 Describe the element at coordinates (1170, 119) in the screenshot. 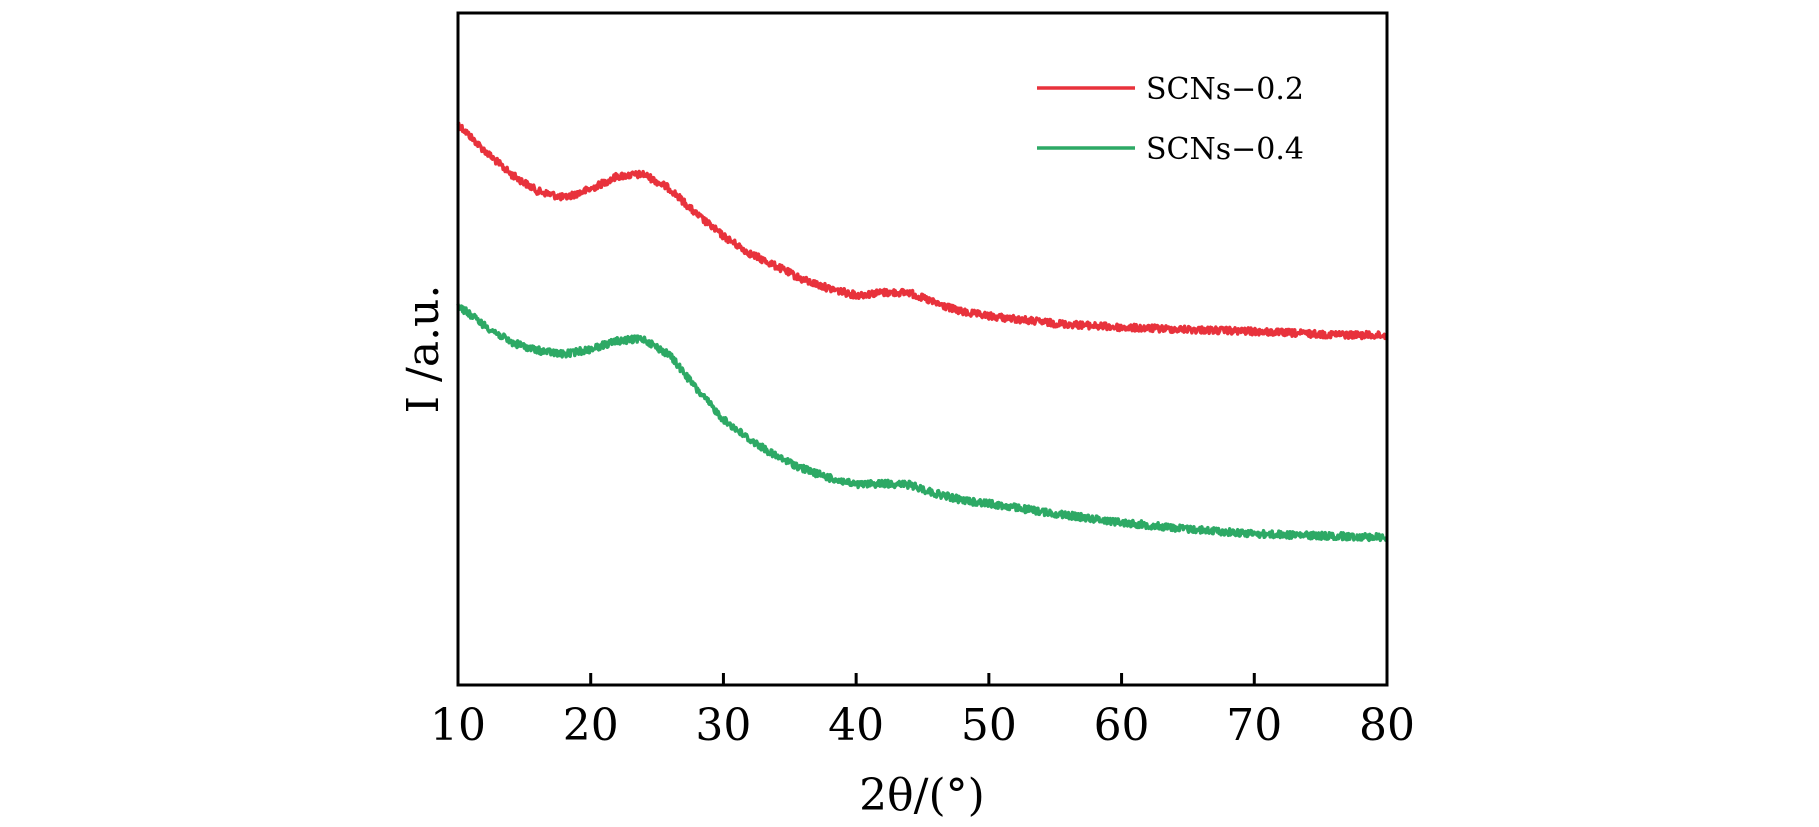

I see `legend: SCNs−0.2 SCNs−0.4` at that location.